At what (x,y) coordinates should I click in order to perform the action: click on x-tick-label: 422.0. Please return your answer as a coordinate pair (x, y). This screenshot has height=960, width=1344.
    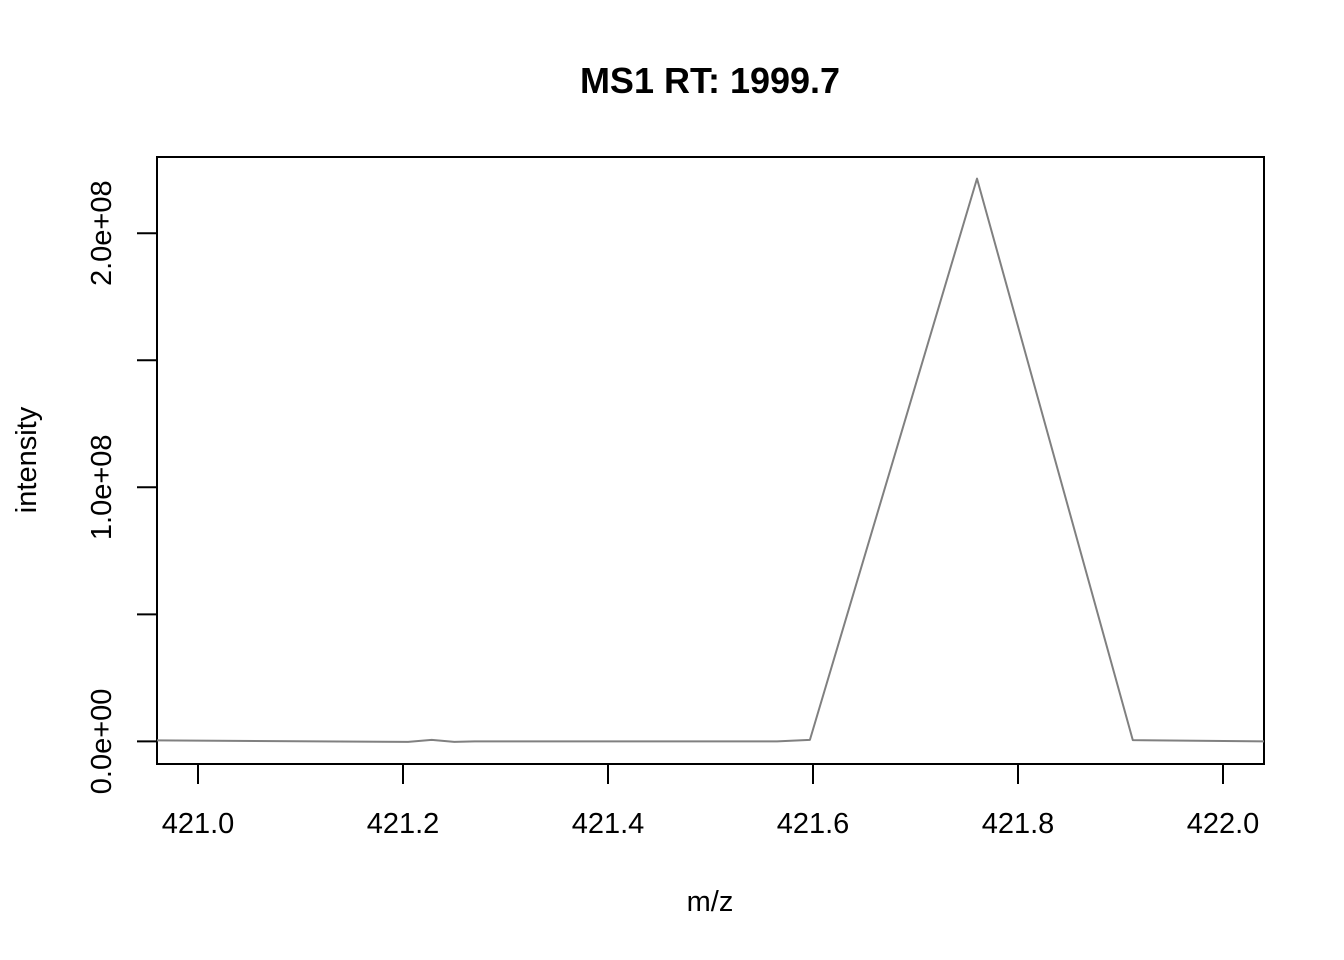
    Looking at the image, I should click on (1223, 824).